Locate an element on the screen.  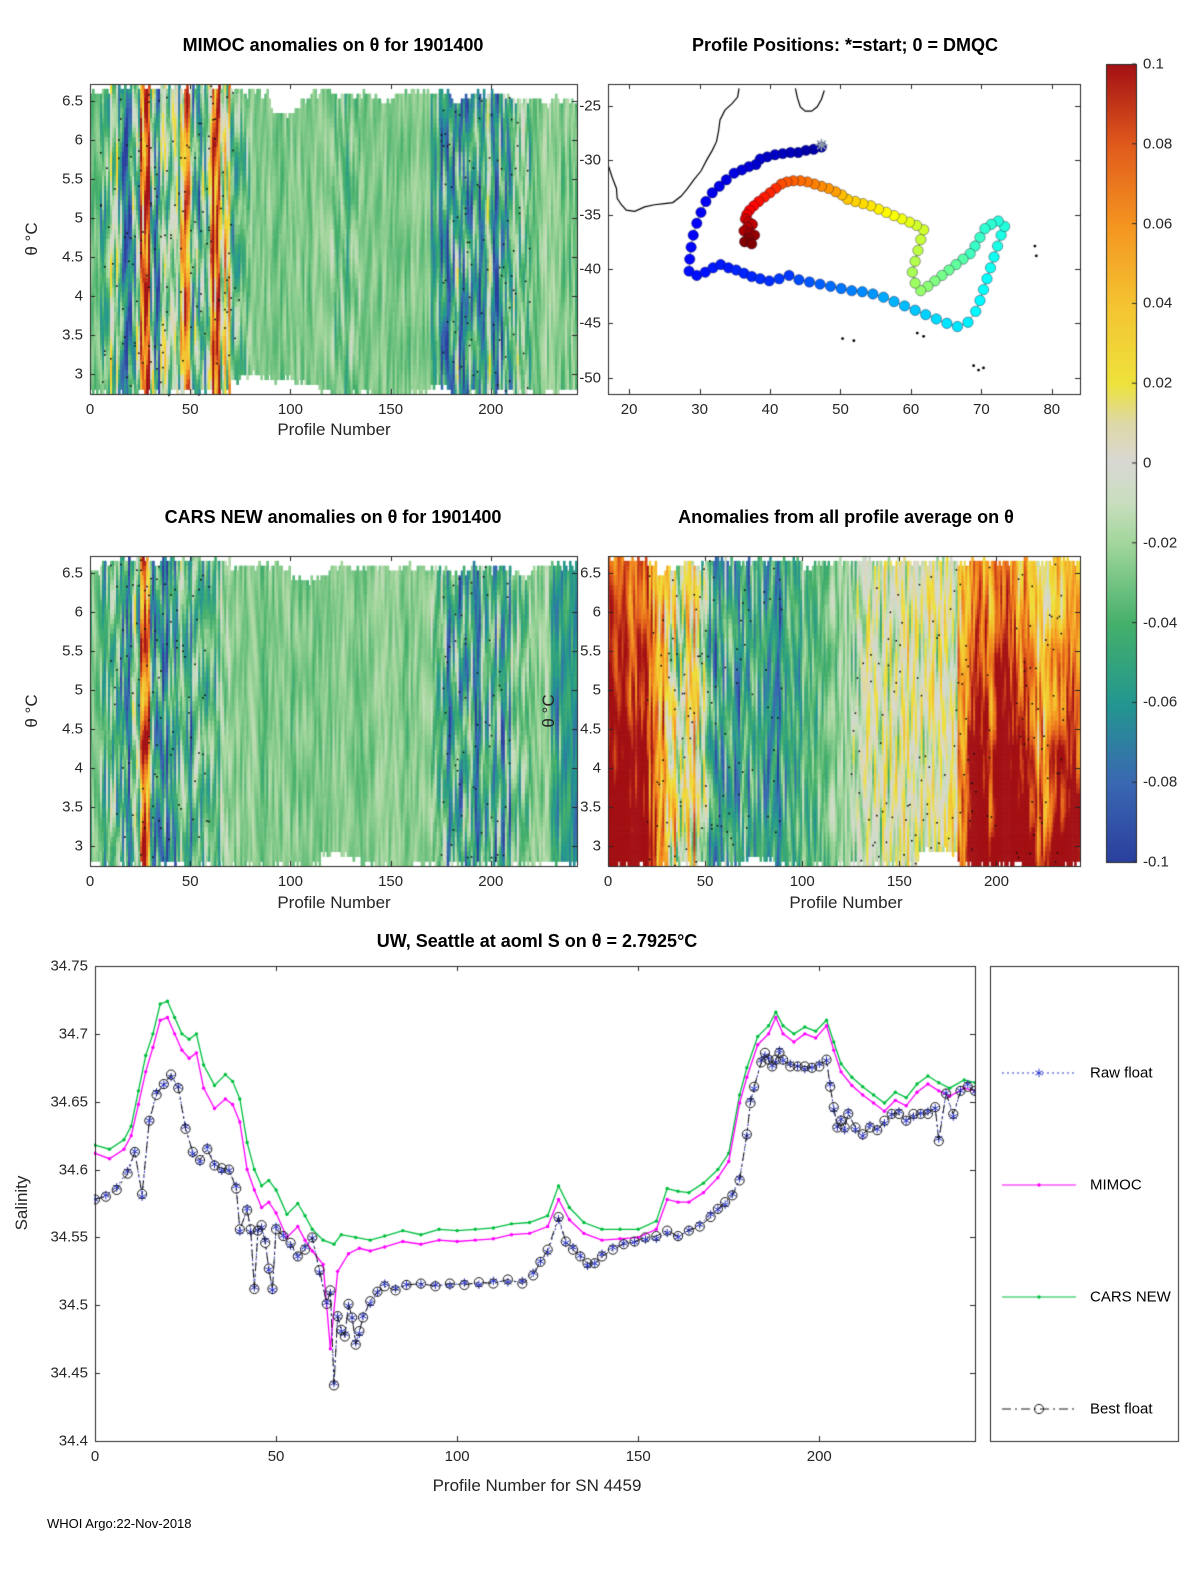
colorbar-tick-label: -0.08 is located at coordinates (1160, 782).